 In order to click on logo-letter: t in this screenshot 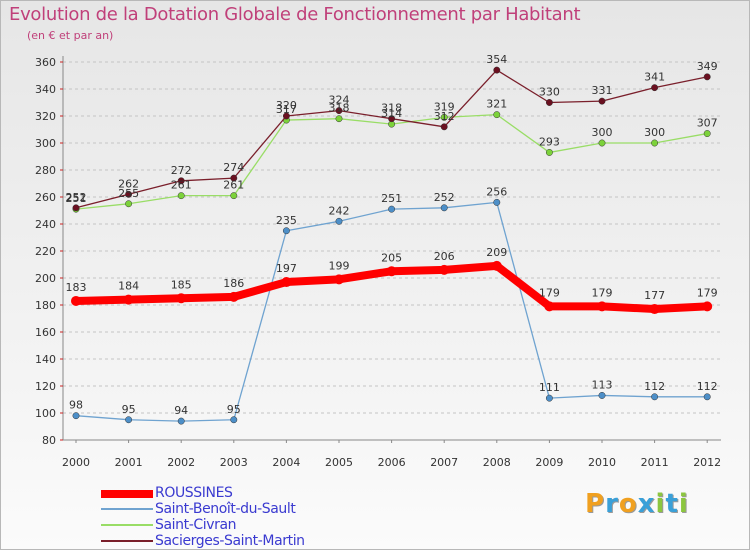, I will do `click(672, 504)`.